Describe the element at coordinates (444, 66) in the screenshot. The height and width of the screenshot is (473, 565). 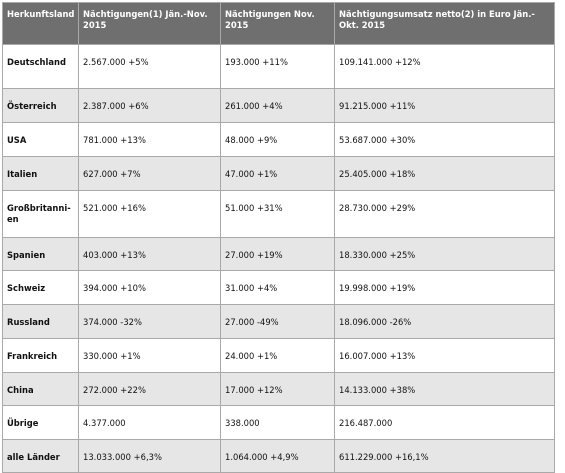
I see `revenue-cell: 109.141.000 +12%` at that location.